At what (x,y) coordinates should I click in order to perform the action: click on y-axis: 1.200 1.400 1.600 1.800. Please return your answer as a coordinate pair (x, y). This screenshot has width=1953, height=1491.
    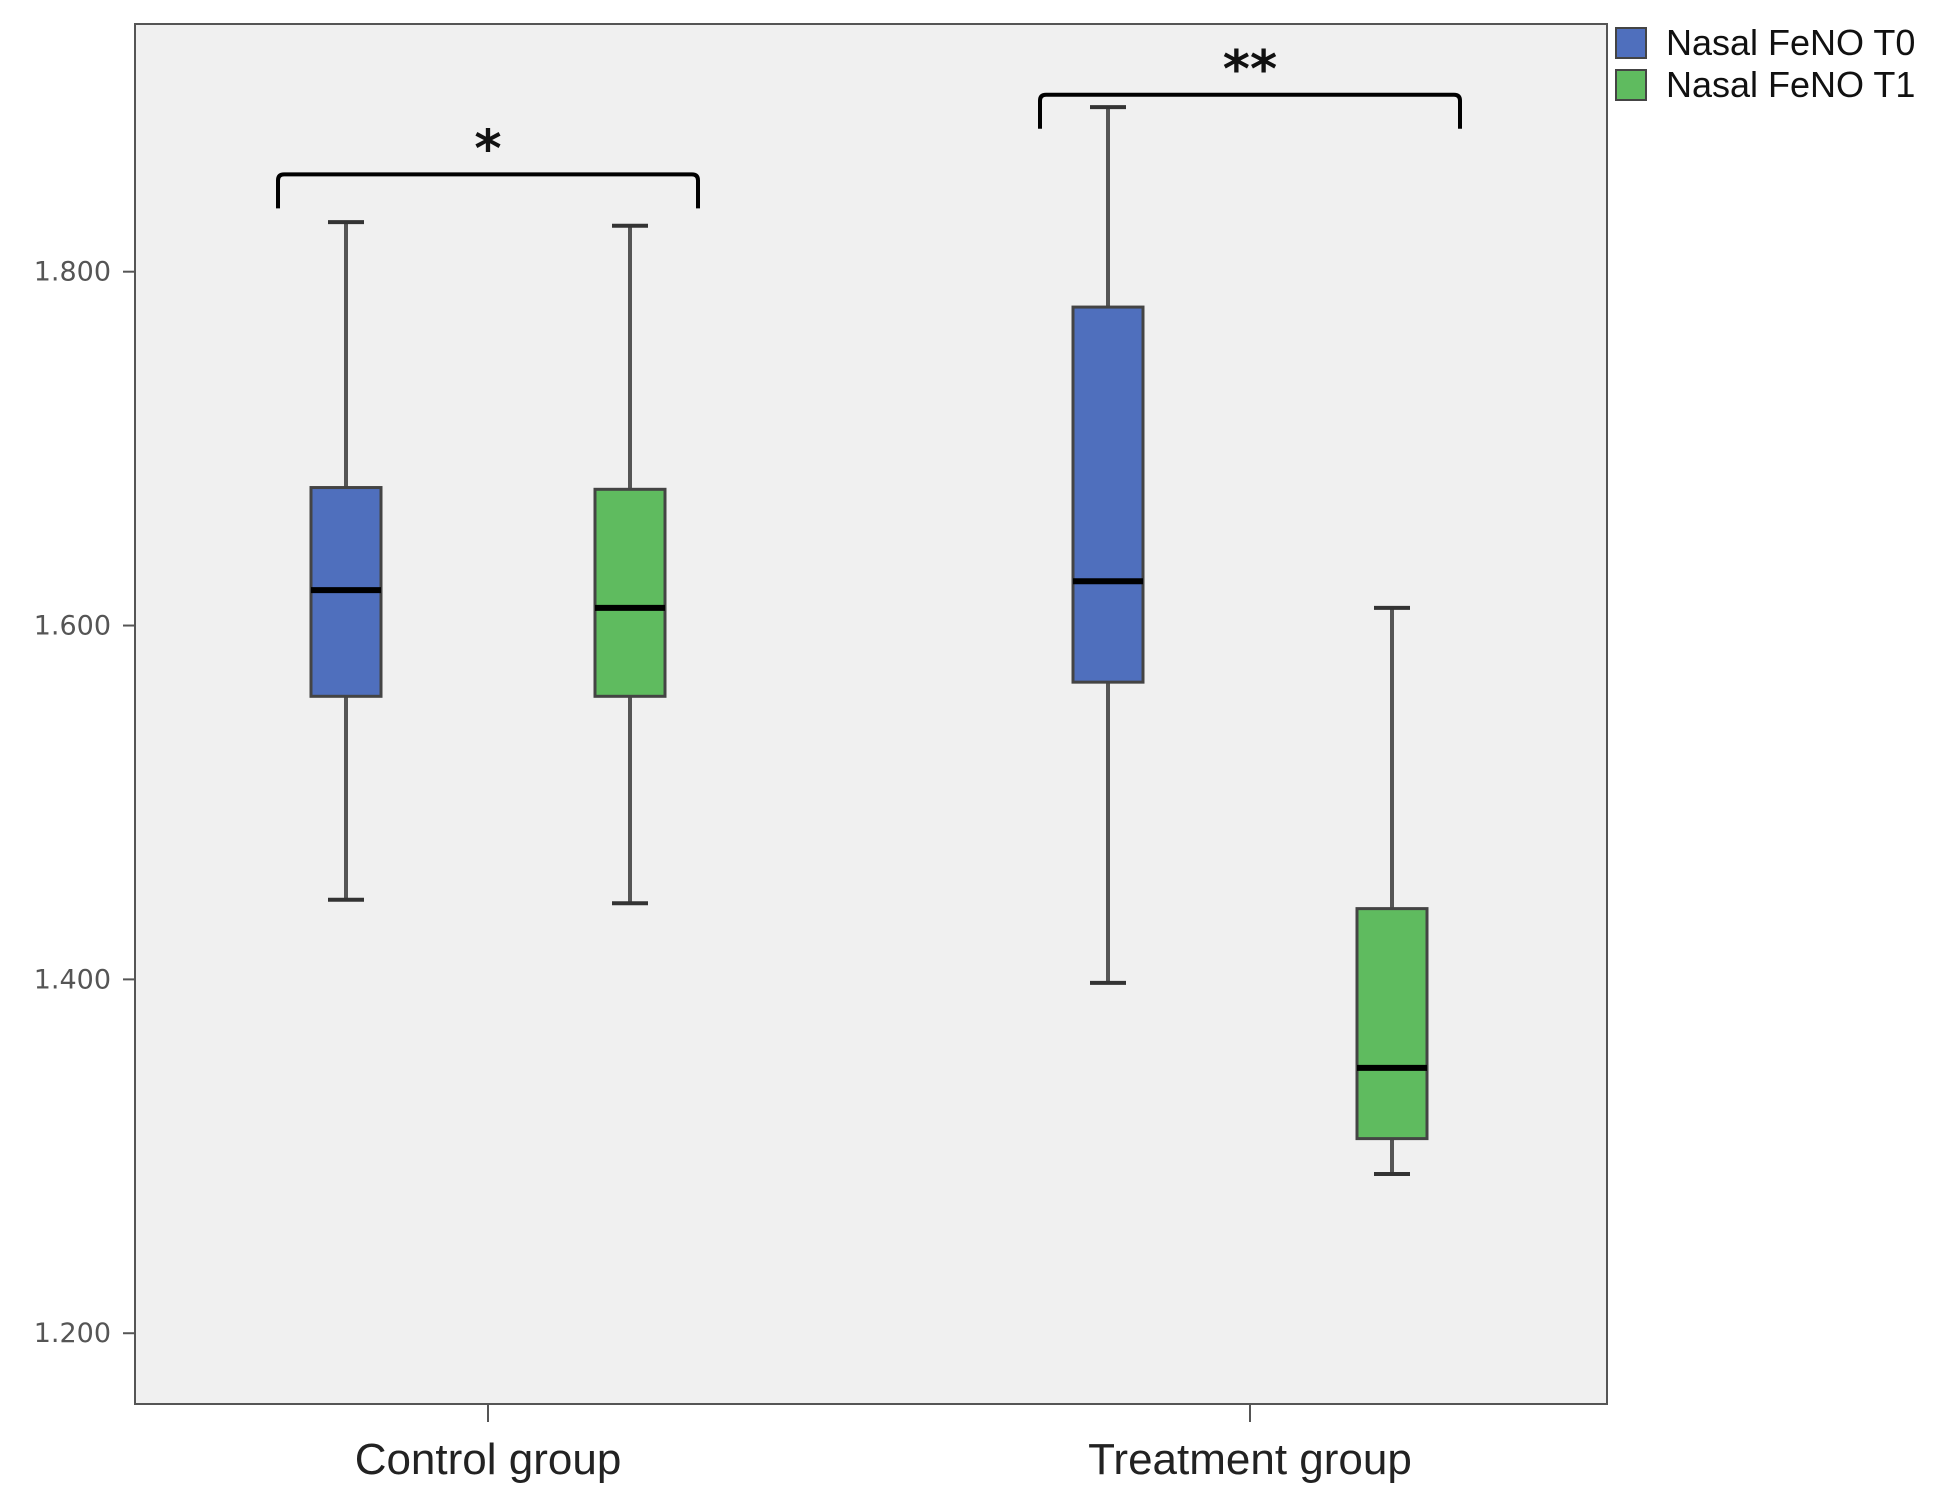
    Looking at the image, I should click on (84, 803).